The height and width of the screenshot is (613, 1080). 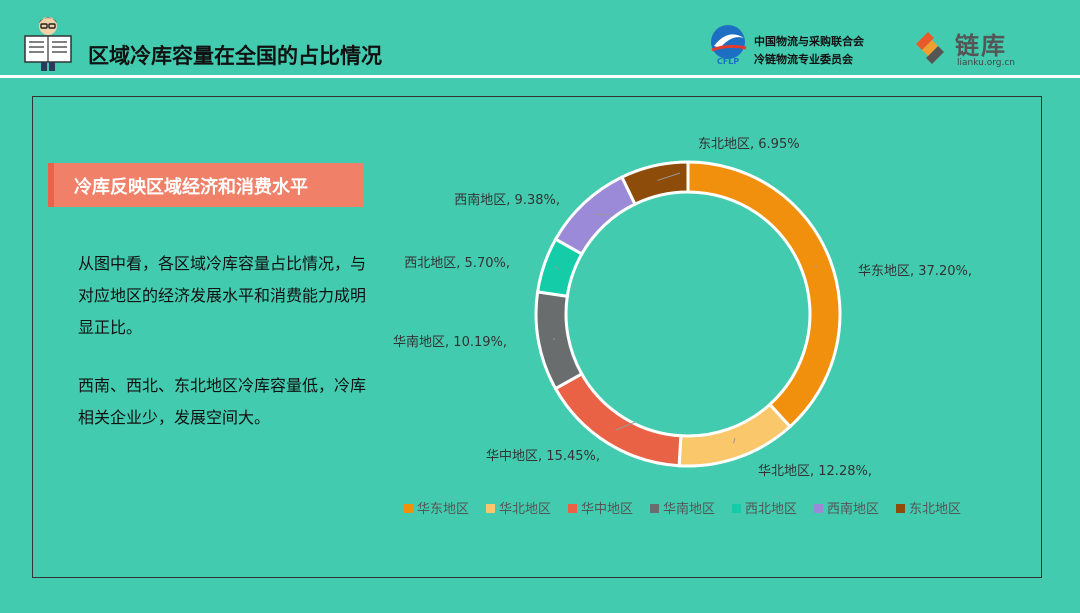 I want to click on legend-item-5: 西北地区, so click(x=764, y=509).